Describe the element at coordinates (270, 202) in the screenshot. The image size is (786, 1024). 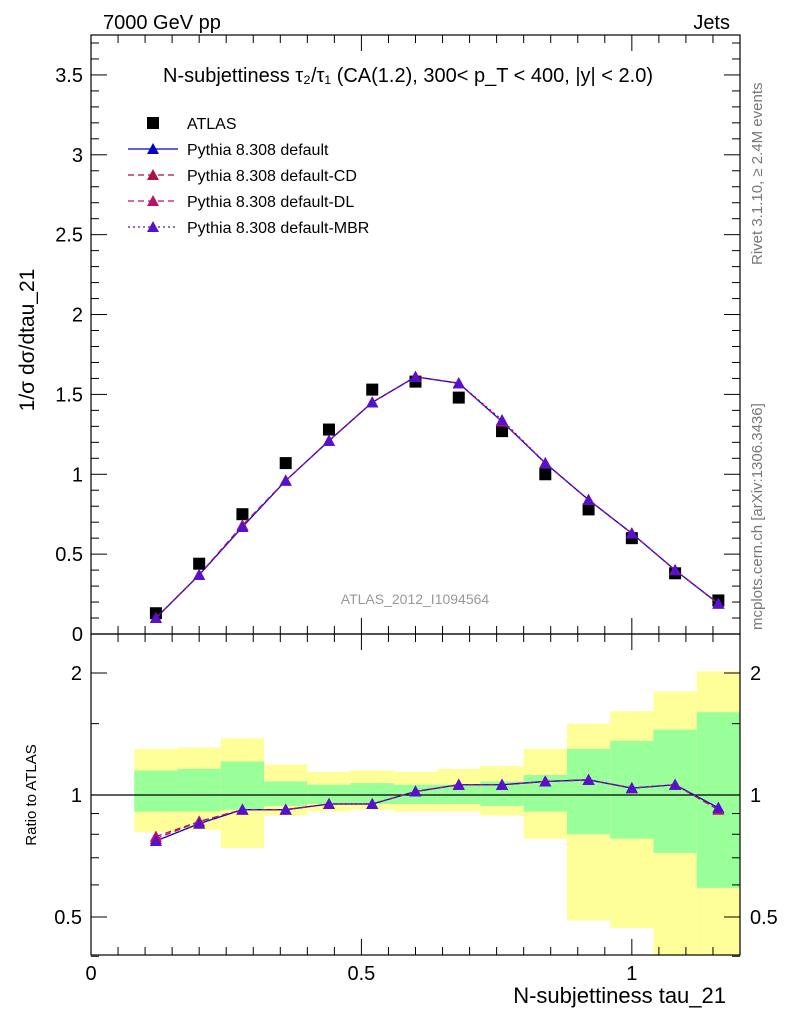
I see `legend-label: Pythia 8.308 default-DL` at that location.